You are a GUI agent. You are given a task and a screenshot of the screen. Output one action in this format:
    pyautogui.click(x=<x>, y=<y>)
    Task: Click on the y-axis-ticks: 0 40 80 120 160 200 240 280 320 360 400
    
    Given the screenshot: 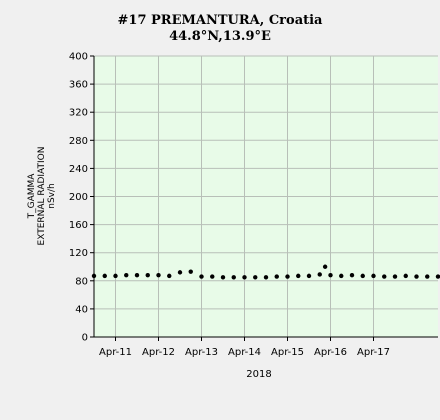 What is the action you would take?
    pyautogui.click(x=81, y=198)
    